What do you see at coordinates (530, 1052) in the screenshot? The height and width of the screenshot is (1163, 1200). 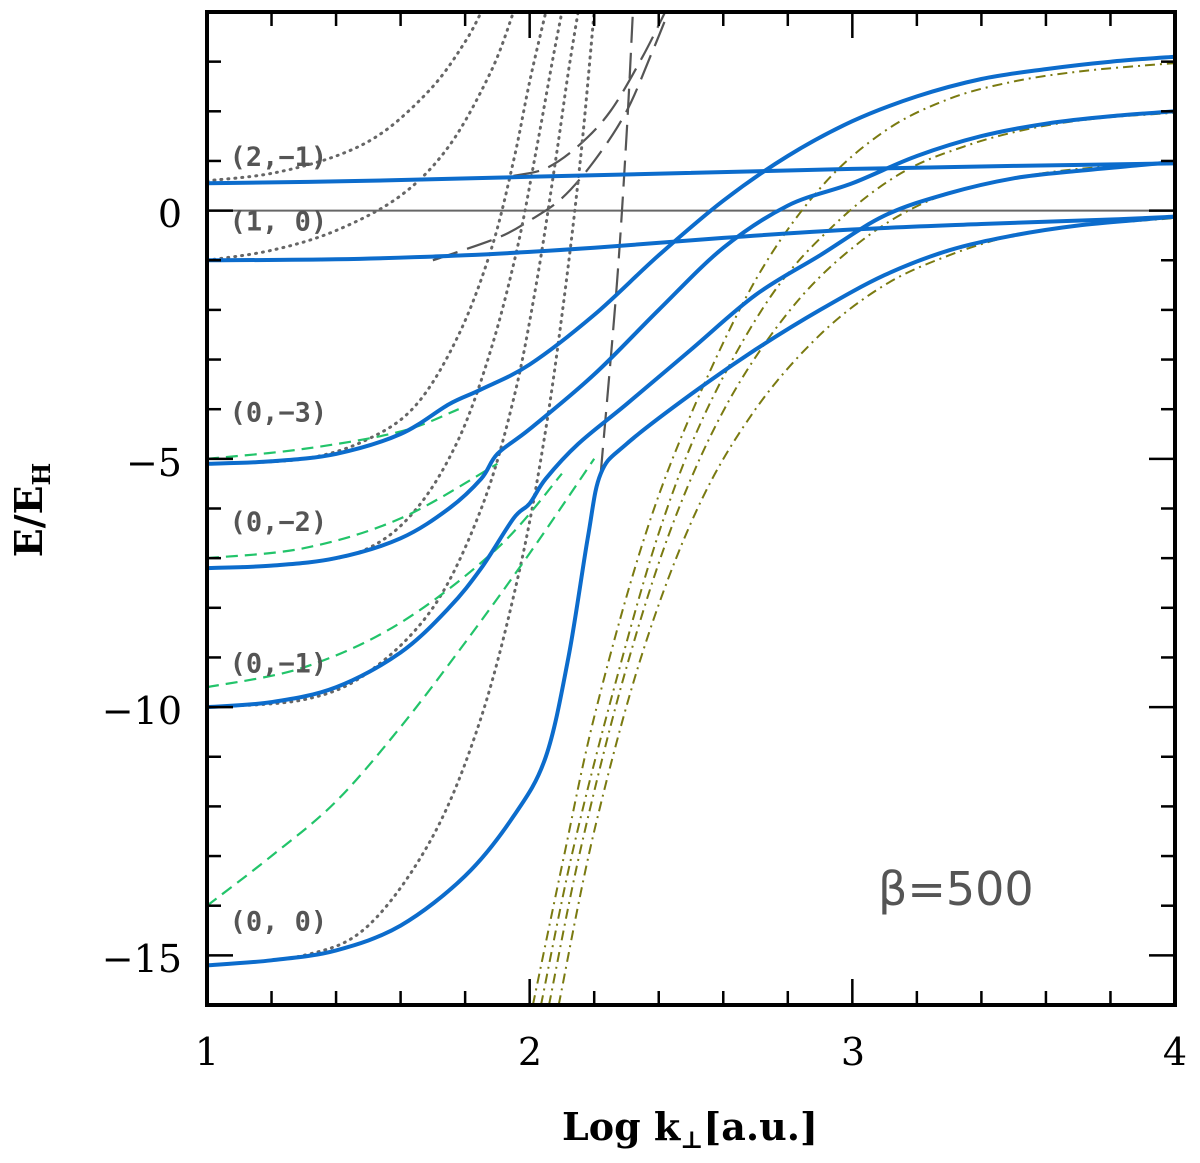 I see `x-tick-label: 2` at bounding box center [530, 1052].